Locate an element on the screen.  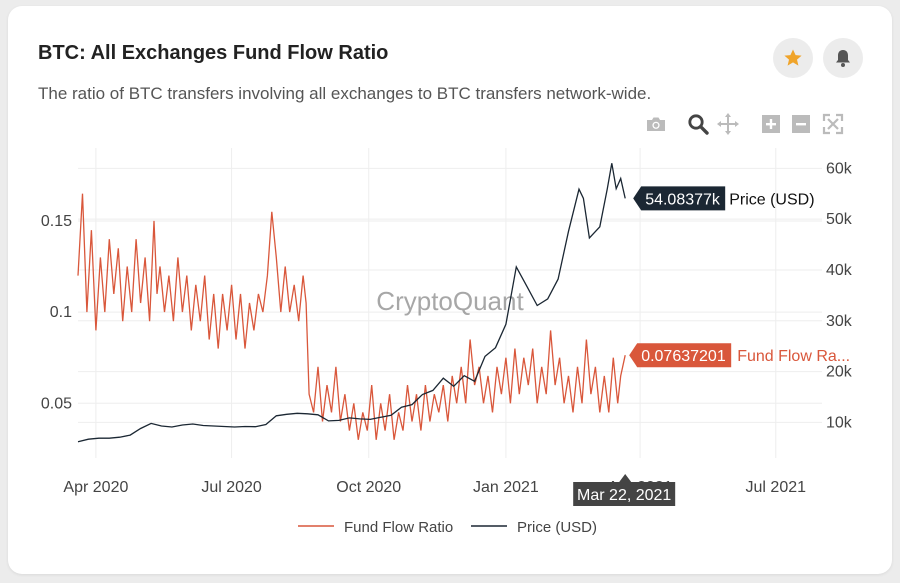
star-icon is located at coordinates (793, 57).